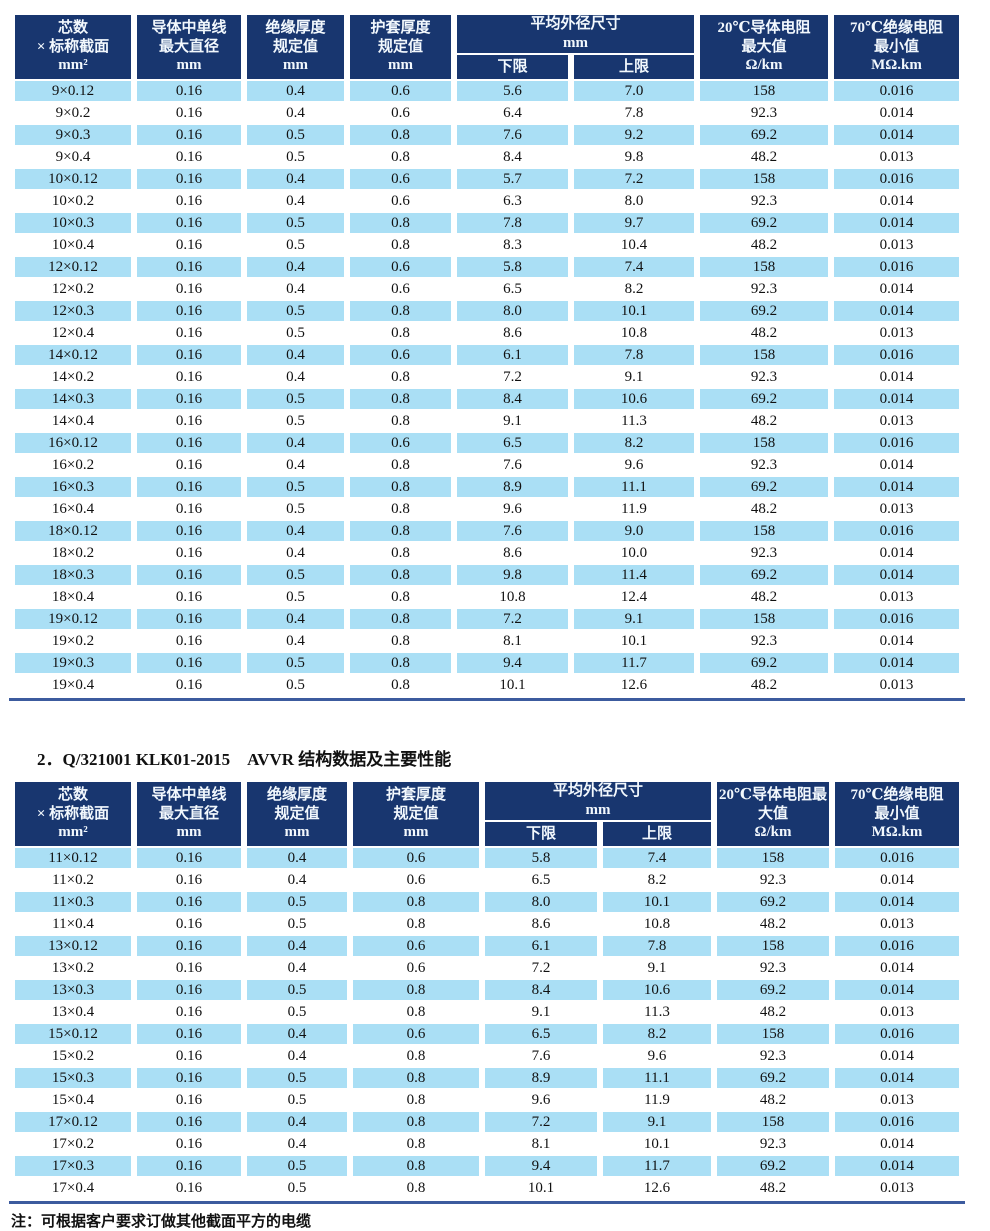 Image resolution: width=990 pixels, height=1231 pixels. Describe the element at coordinates (512, 67) in the screenshot. I see `header-lower-limit: 下限` at that location.